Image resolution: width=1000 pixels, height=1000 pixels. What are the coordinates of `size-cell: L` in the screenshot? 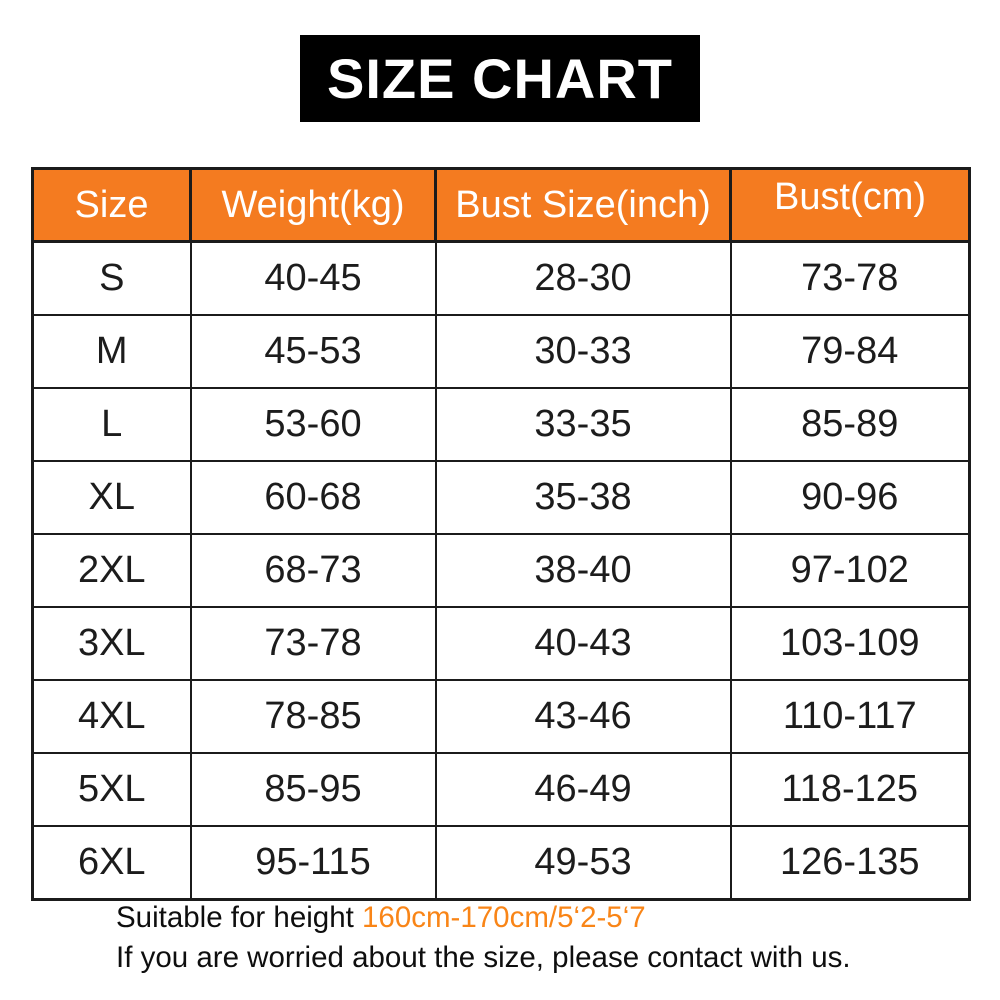 It's located at (111, 424).